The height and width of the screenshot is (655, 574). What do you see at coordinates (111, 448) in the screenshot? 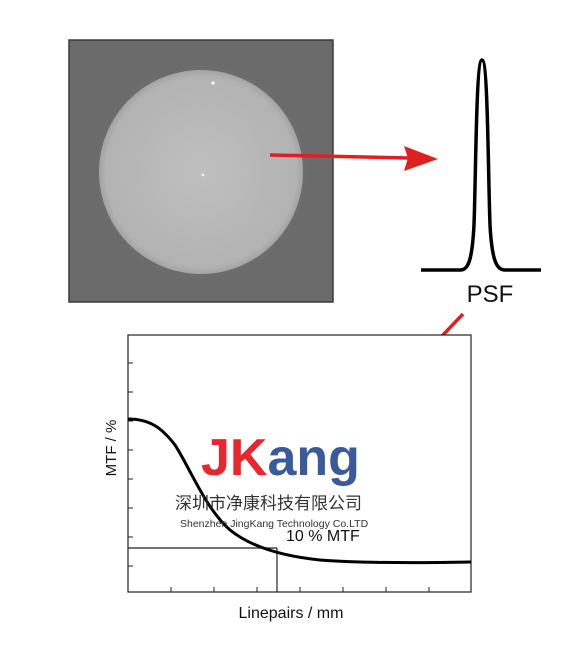
I see `y-axis-label: MTF / %` at bounding box center [111, 448].